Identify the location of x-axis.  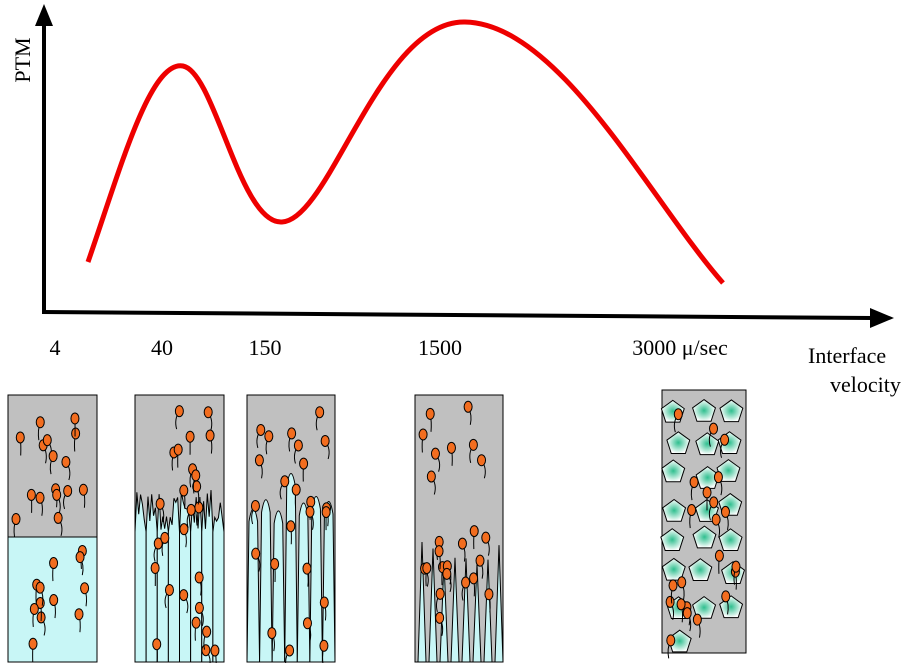
(457, 315).